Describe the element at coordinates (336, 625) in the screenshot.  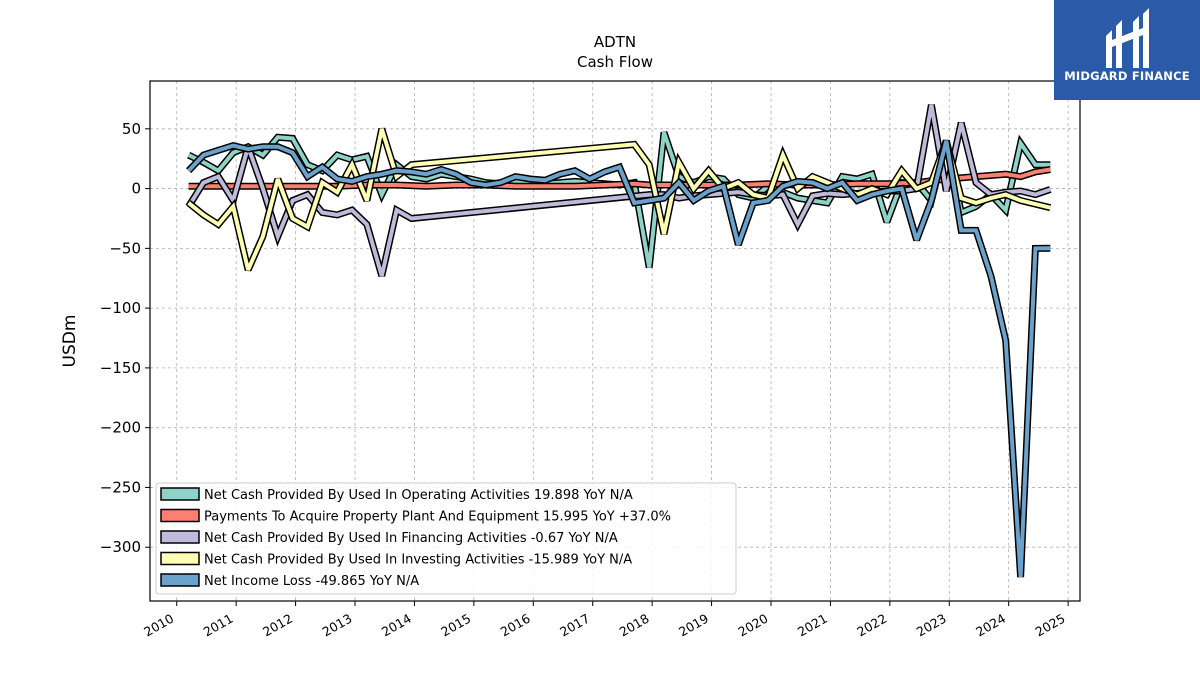
I see `x-tick-label: 2013` at that location.